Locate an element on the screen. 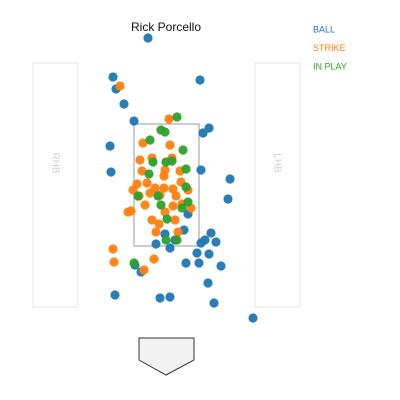 This screenshot has height=400, width=400. home-plate is located at coordinates (166, 356).